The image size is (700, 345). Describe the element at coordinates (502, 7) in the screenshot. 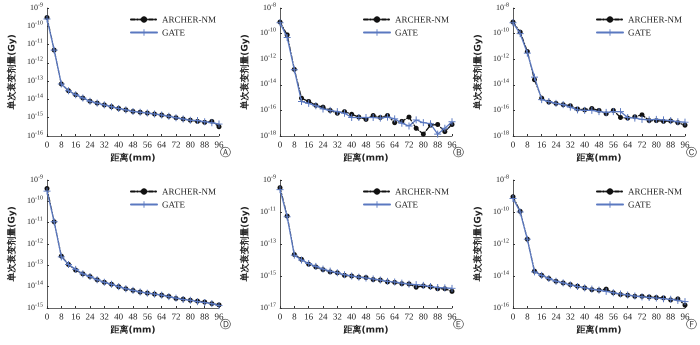

I see `y-tick-label: 10$^{-8}$` at that location.